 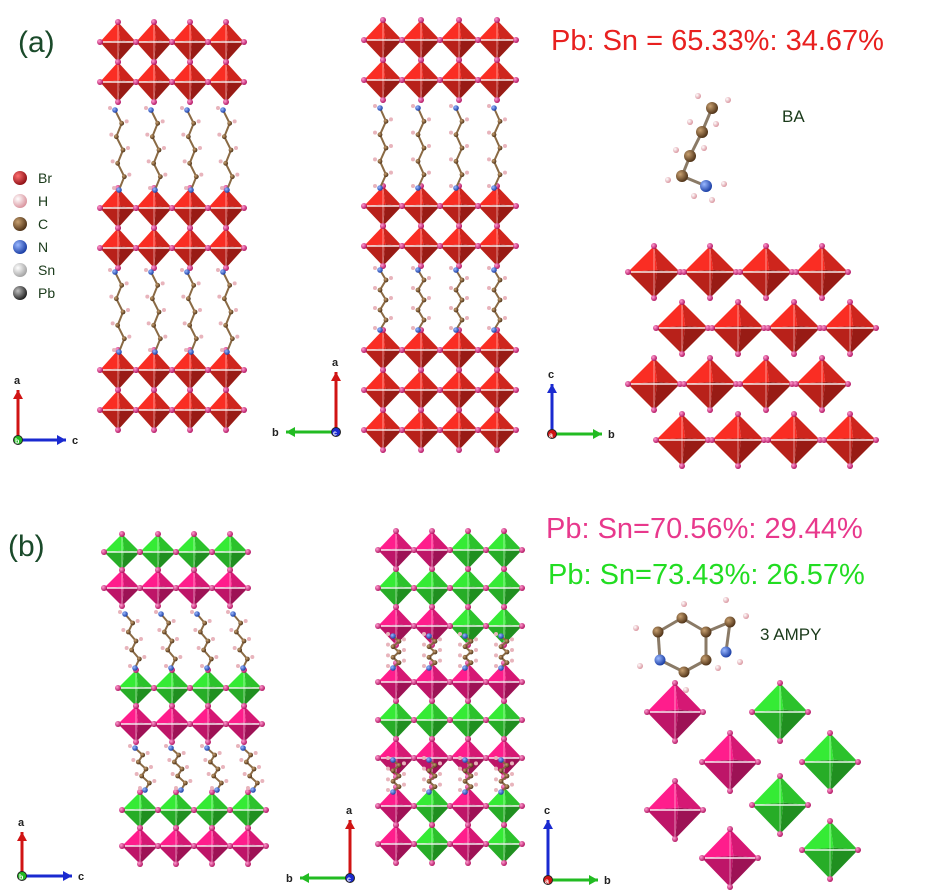 What do you see at coordinates (704, 529) in the screenshot?
I see `panel-b-ratio-1: Pb: Sn=70.56%: 29.44%` at bounding box center [704, 529].